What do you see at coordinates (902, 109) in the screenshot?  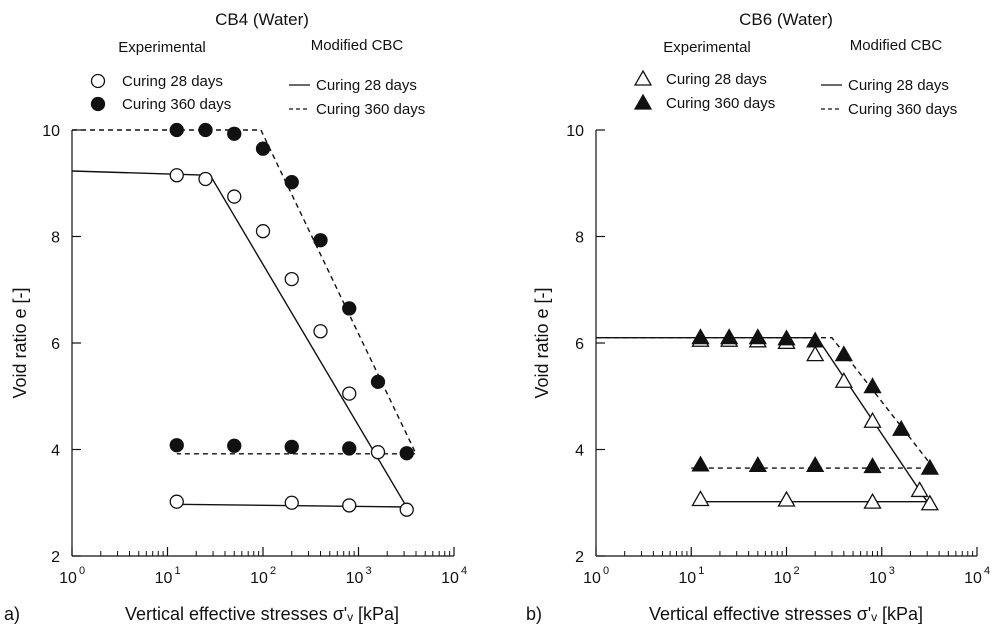 I see `panel-b-legend-model-360-label: Curing 360 days` at bounding box center [902, 109].